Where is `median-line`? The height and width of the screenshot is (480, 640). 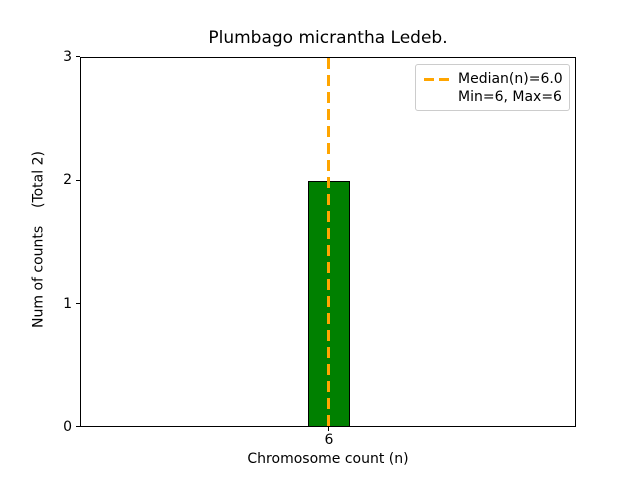
median-line is located at coordinates (328, 242).